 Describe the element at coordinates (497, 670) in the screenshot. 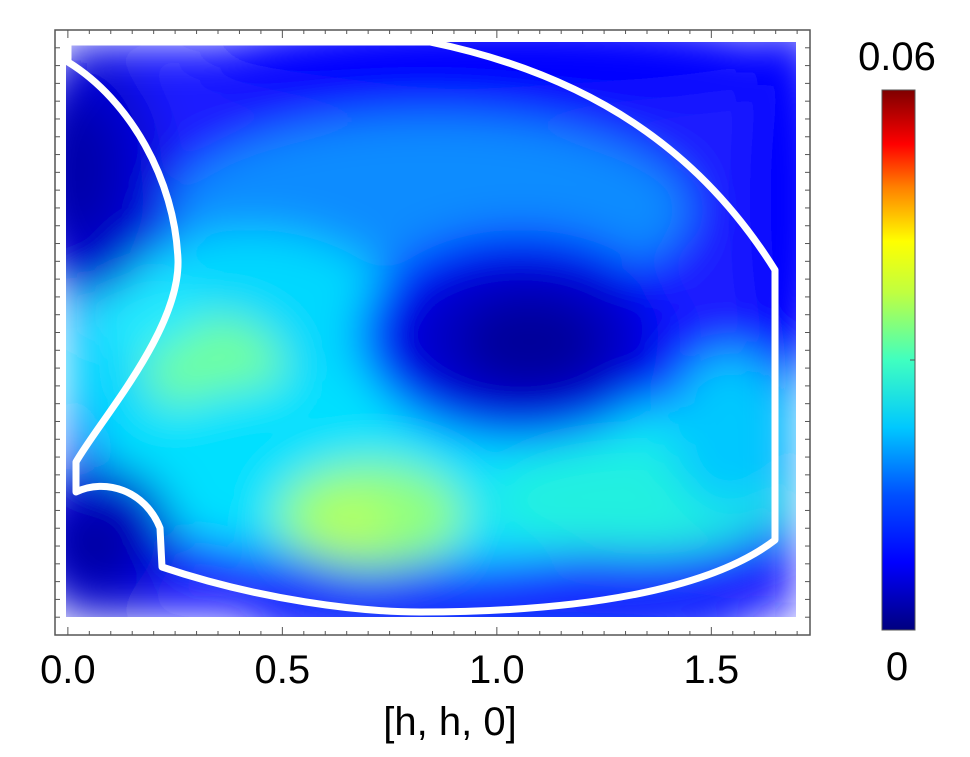

I see `x-tick-label: 1.0` at that location.